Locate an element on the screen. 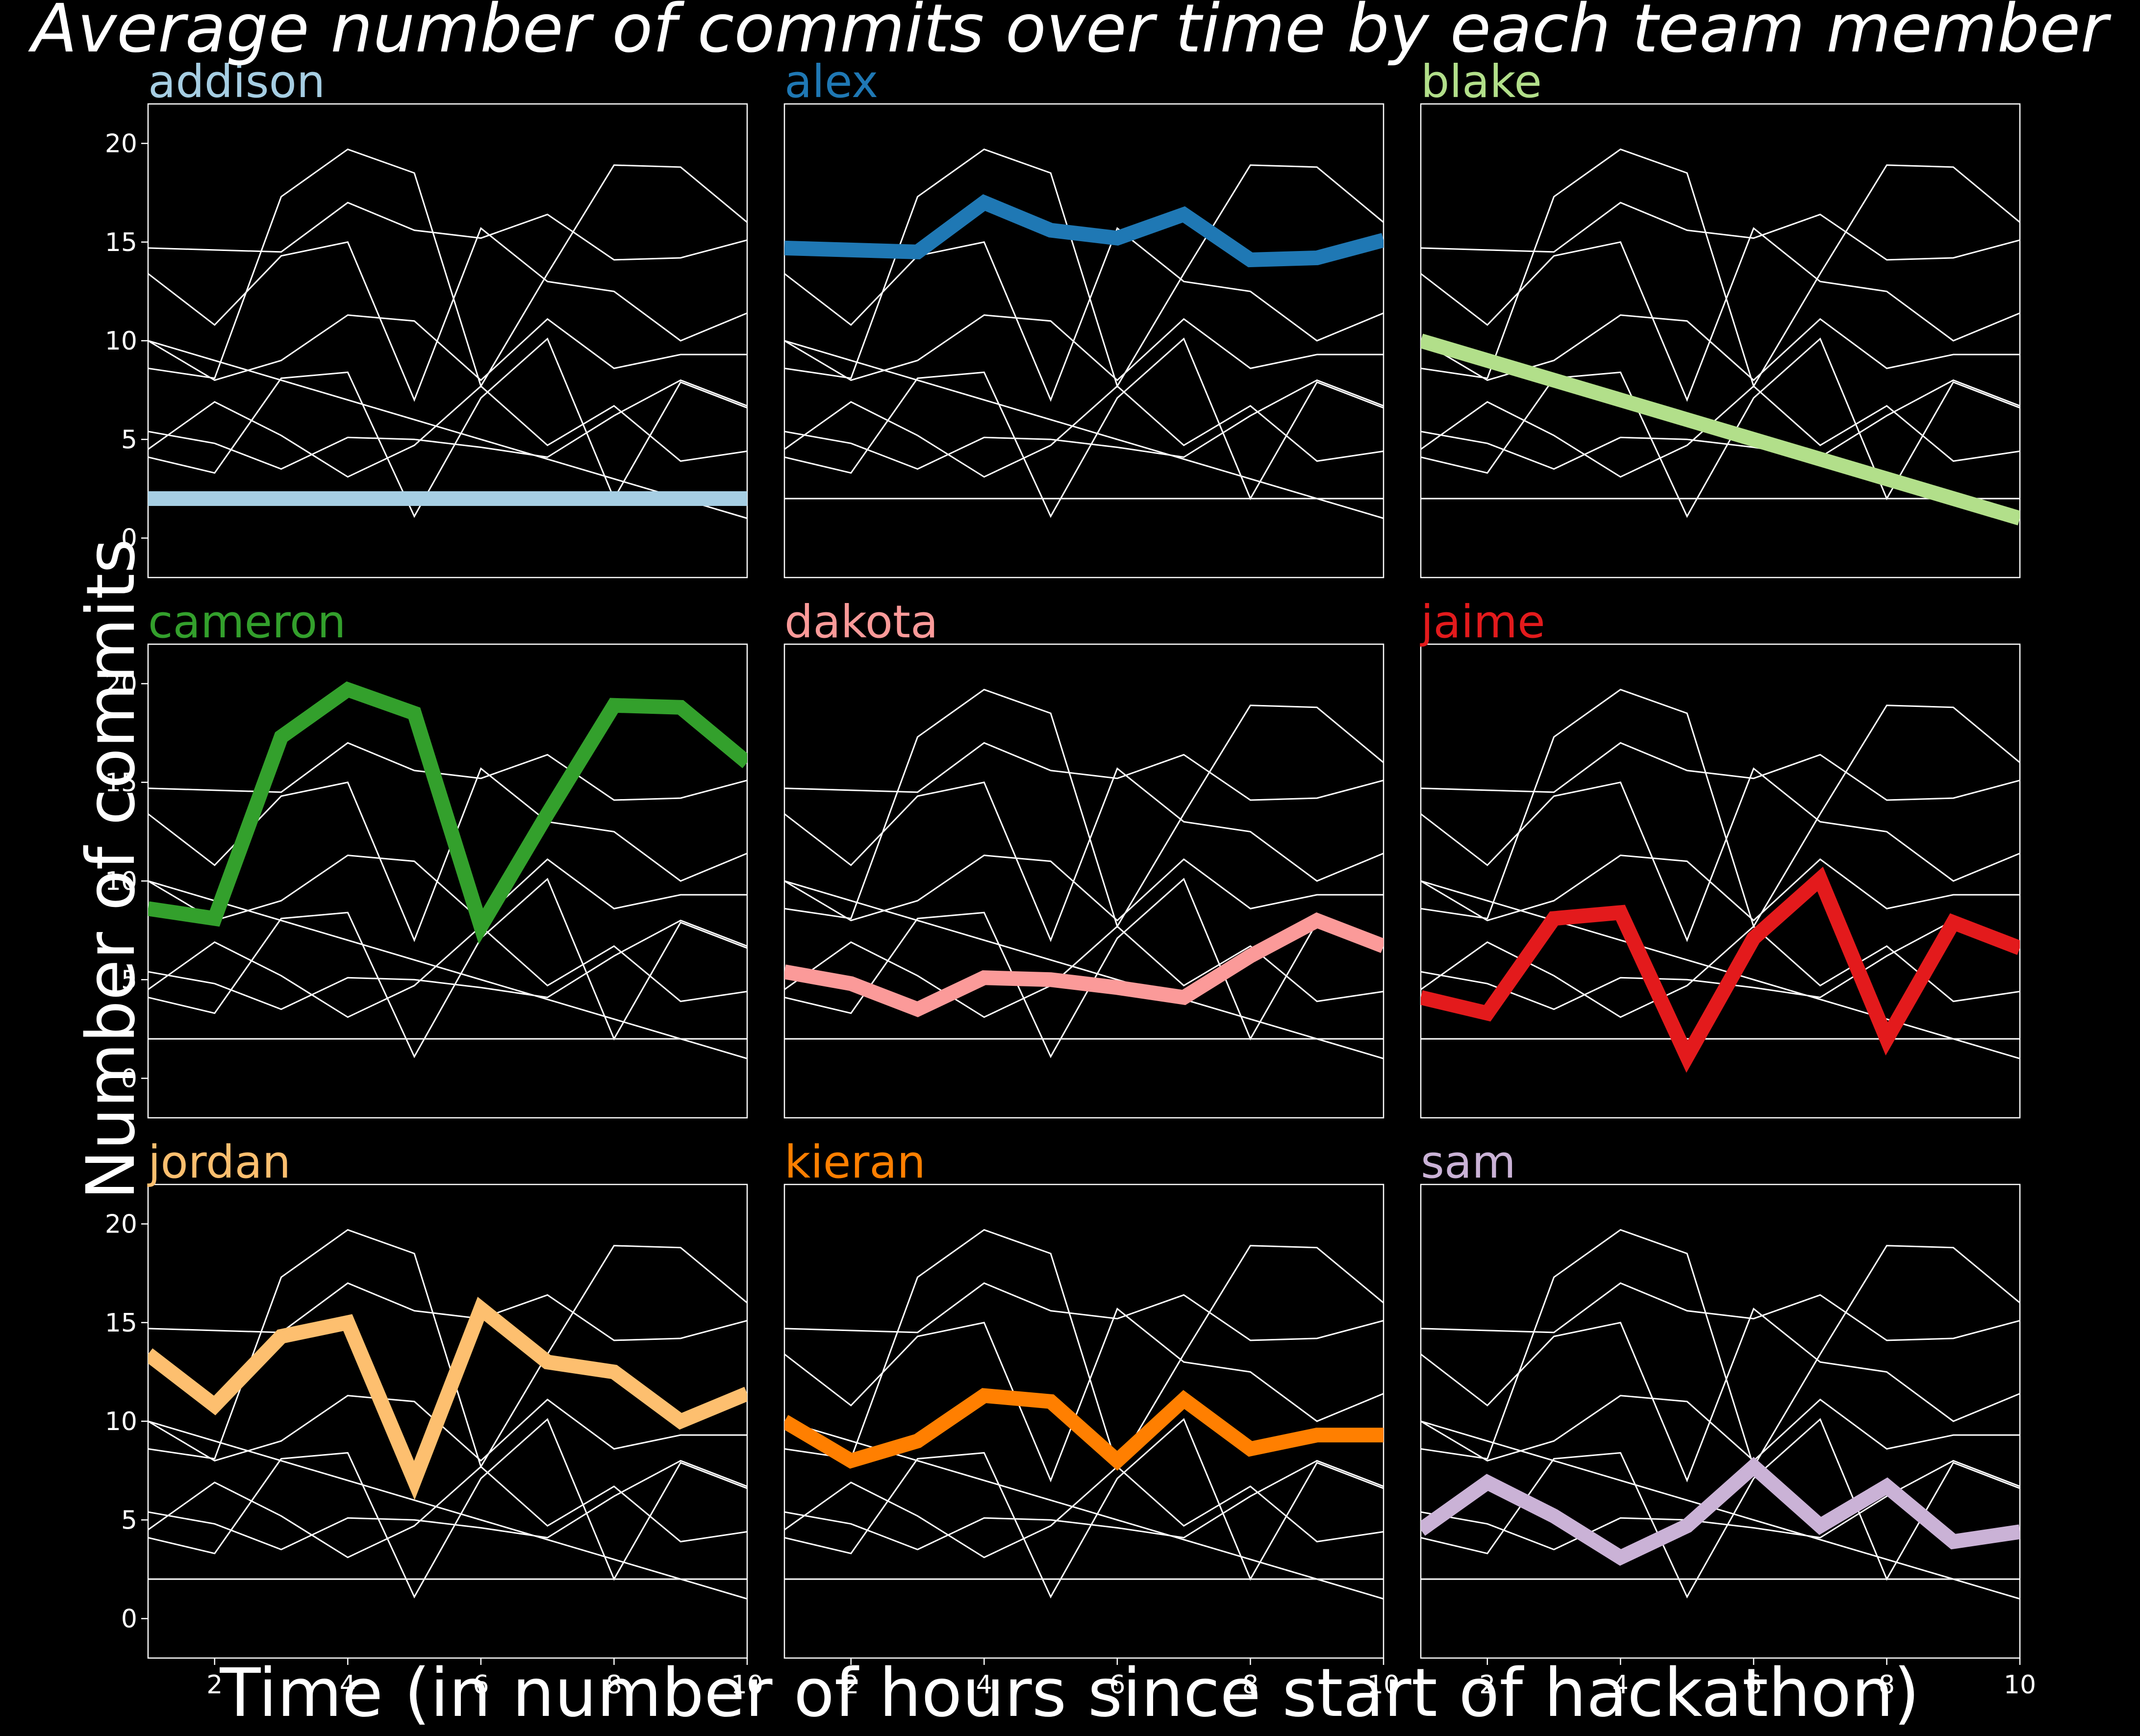  series-line-jordan is located at coordinates (447, 1399).